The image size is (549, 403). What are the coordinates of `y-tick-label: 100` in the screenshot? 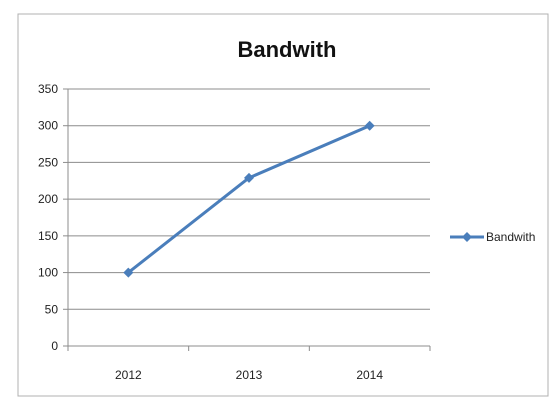 It's located at (48, 273).